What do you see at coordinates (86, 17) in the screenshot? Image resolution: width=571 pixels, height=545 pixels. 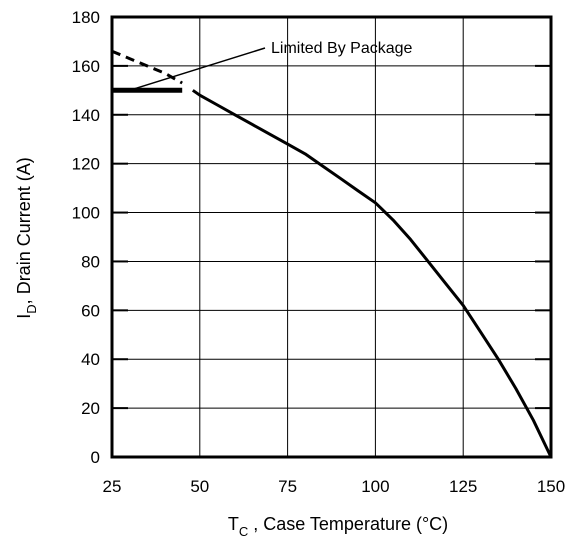 I see `y-tick-label: 180` at bounding box center [86, 17].